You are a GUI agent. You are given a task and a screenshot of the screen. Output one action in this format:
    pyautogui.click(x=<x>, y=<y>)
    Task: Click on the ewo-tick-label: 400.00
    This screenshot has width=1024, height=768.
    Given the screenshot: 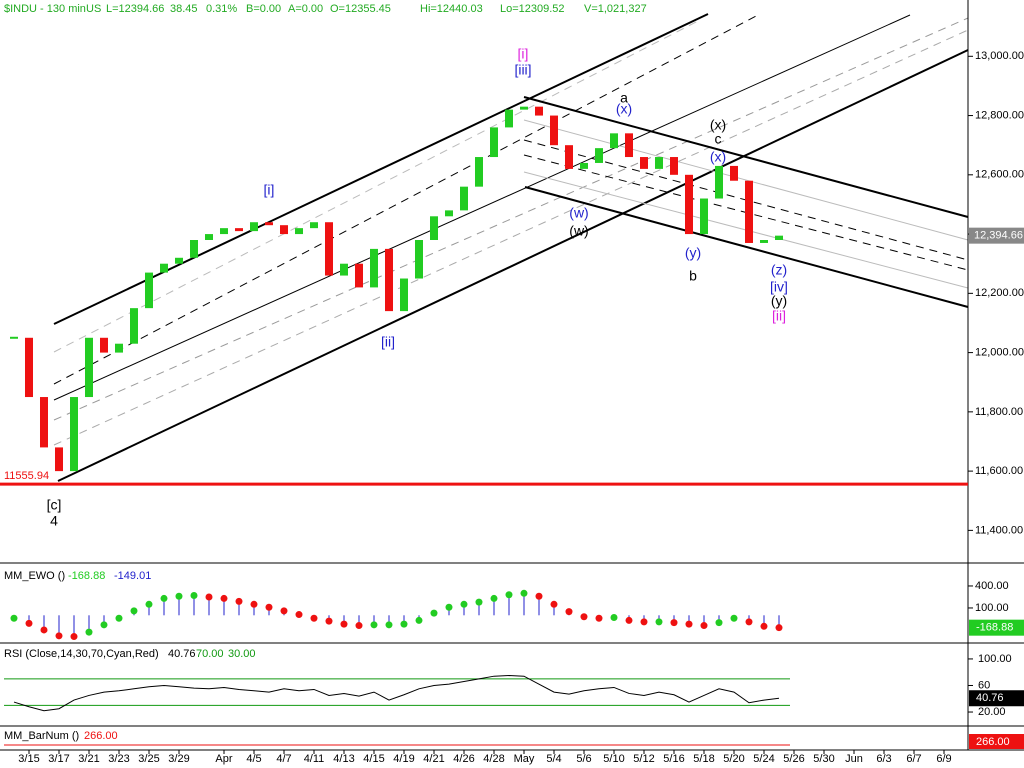 What is the action you would take?
    pyautogui.click(x=992, y=586)
    